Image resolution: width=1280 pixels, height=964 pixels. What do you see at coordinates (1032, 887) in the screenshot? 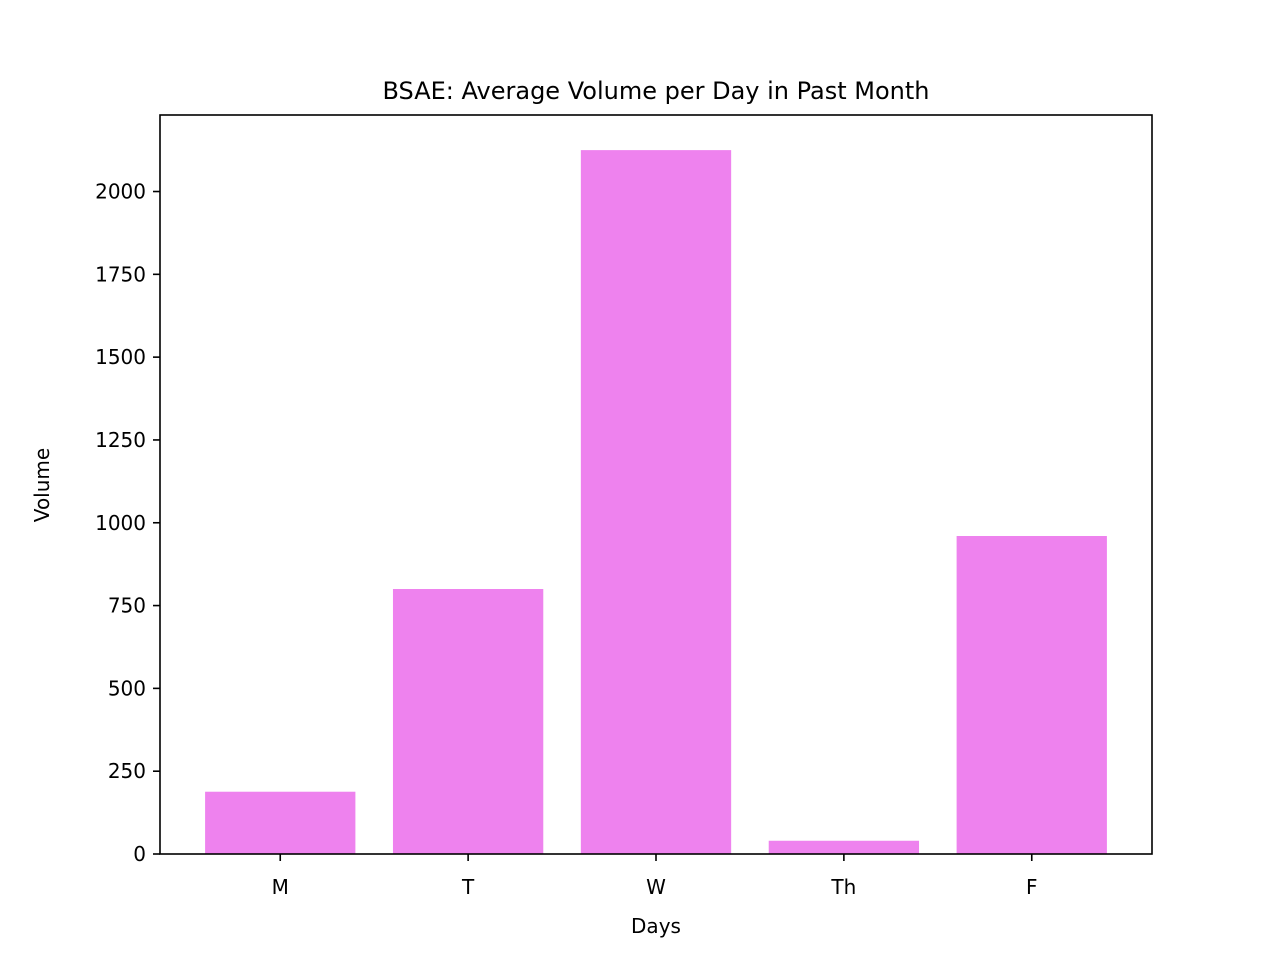
I see `x-tick-label: F` at bounding box center [1032, 887].